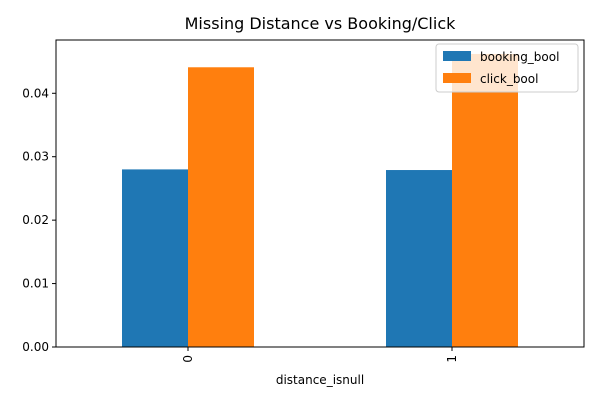 The image size is (600, 400). I want to click on legend-label-click_bool: click_bool, so click(509, 79).